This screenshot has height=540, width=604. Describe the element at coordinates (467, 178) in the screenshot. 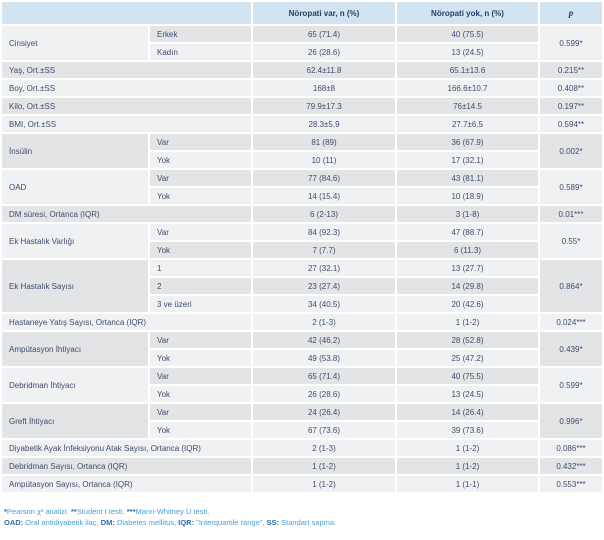

I see `neuropathy-no-value-cell: 43 (81.1)` at that location.